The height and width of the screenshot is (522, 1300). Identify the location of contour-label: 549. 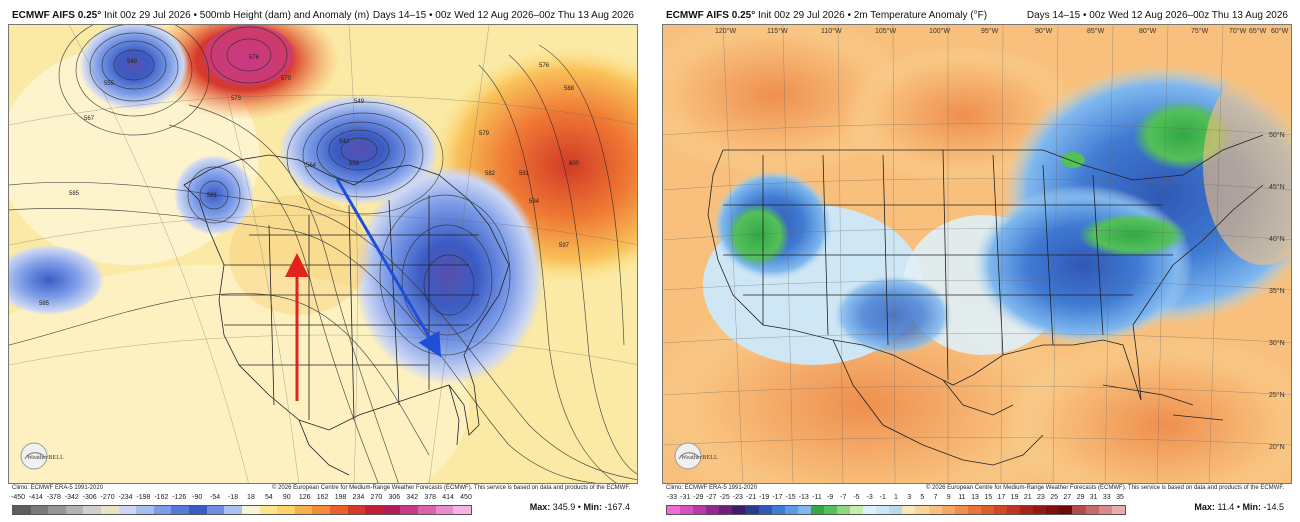
(359, 102).